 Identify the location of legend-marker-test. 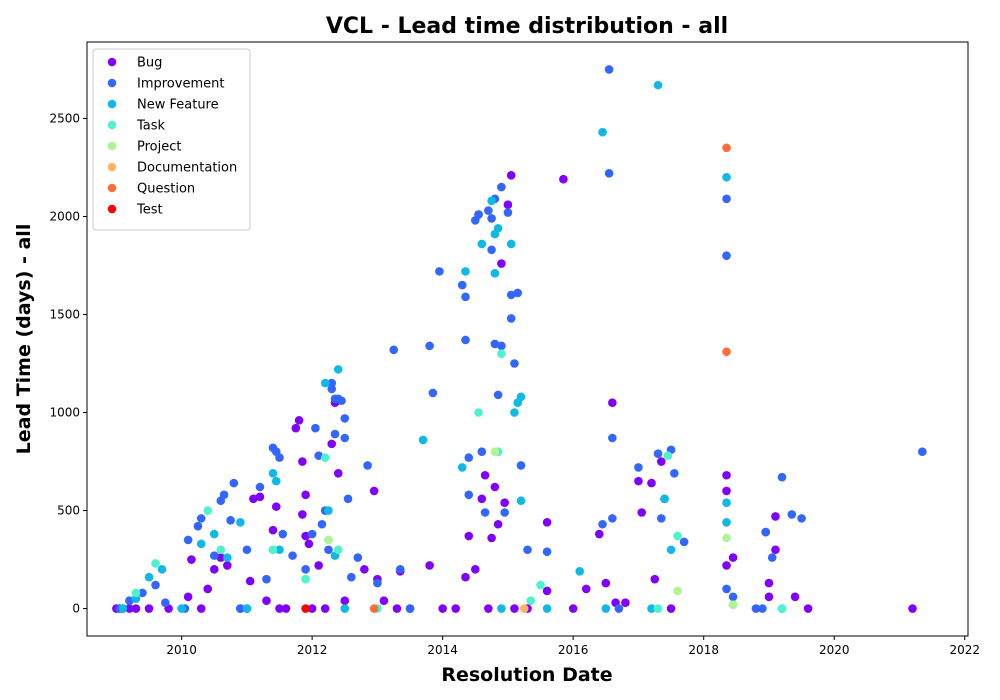
(112, 209).